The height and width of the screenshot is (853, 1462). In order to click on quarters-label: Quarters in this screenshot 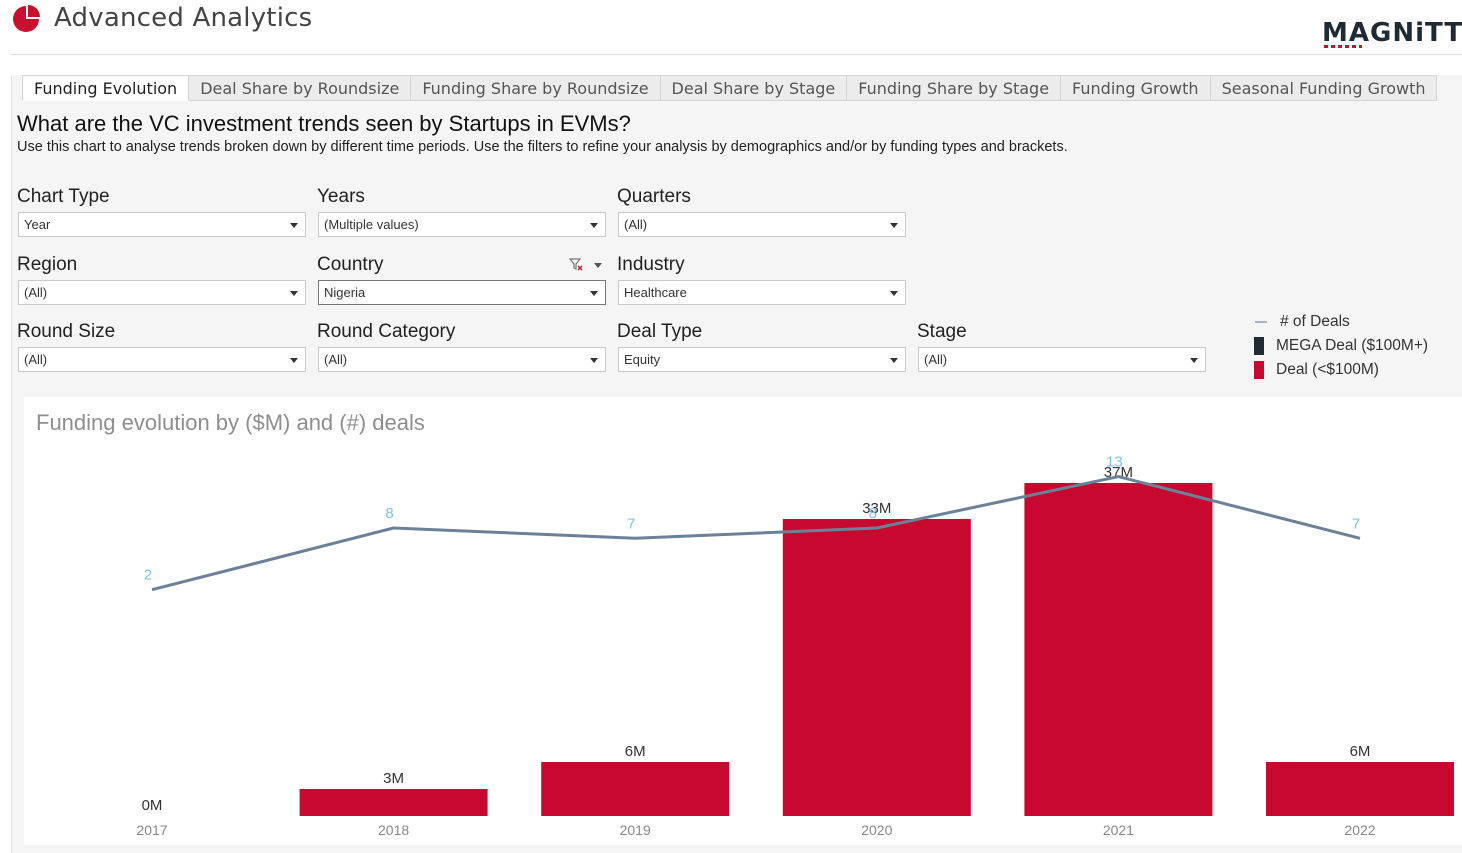, I will do `click(654, 196)`.